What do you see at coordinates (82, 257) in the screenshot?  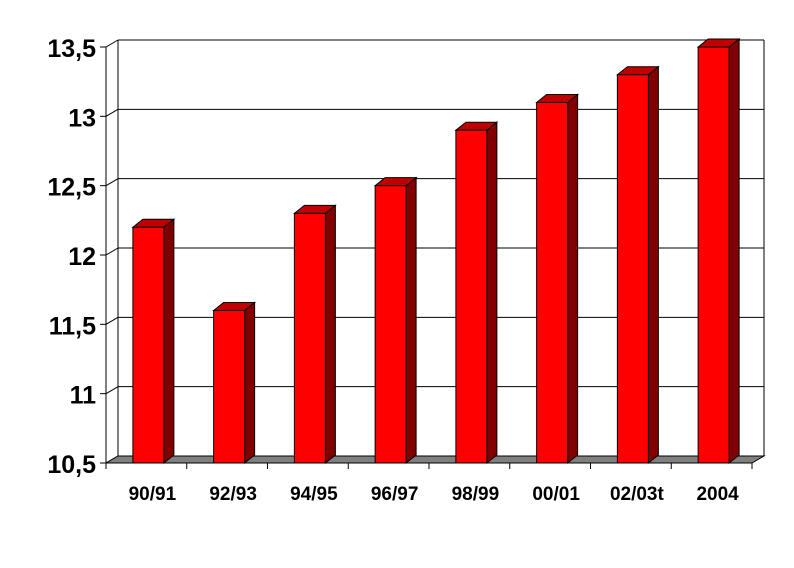 I see `y-tick-label: 12` at bounding box center [82, 257].